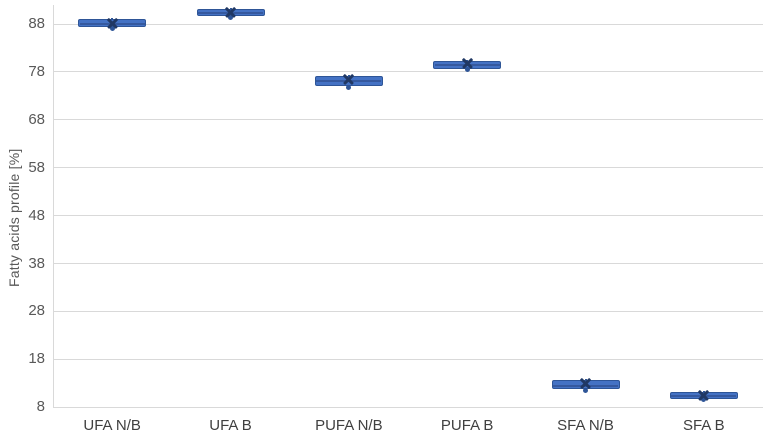 Image resolution: width=776 pixels, height=439 pixels. Describe the element at coordinates (112, 425) in the screenshot. I see `x-category-label: UFA N/B` at that location.